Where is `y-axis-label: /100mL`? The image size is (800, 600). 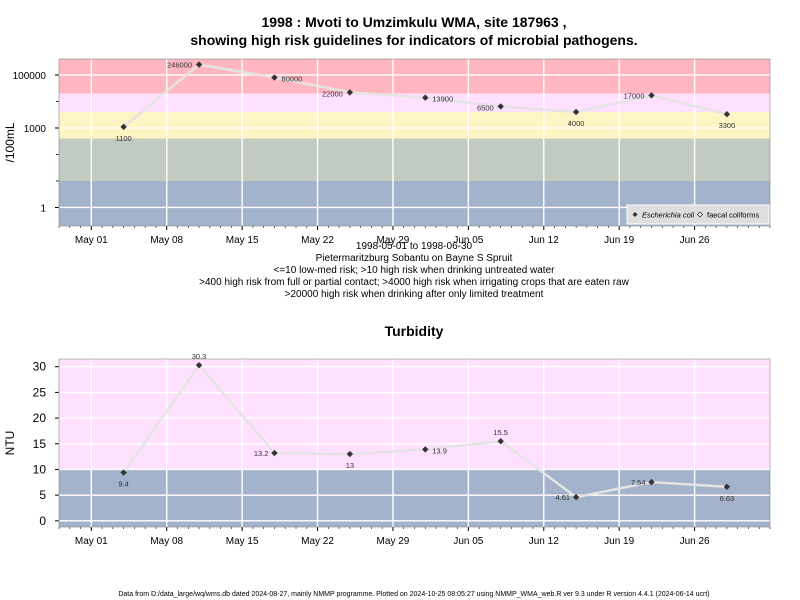
y-axis-label: /100mL is located at coordinates (10, 142).